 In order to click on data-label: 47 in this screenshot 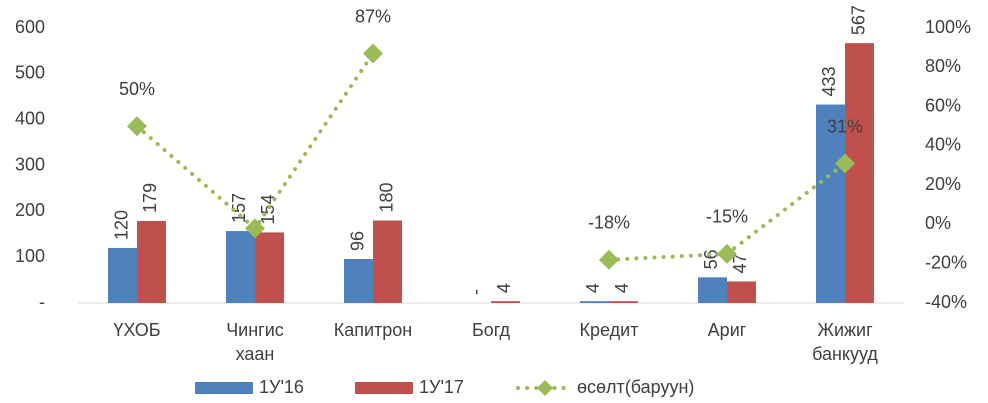, I will do `click(740, 263)`.